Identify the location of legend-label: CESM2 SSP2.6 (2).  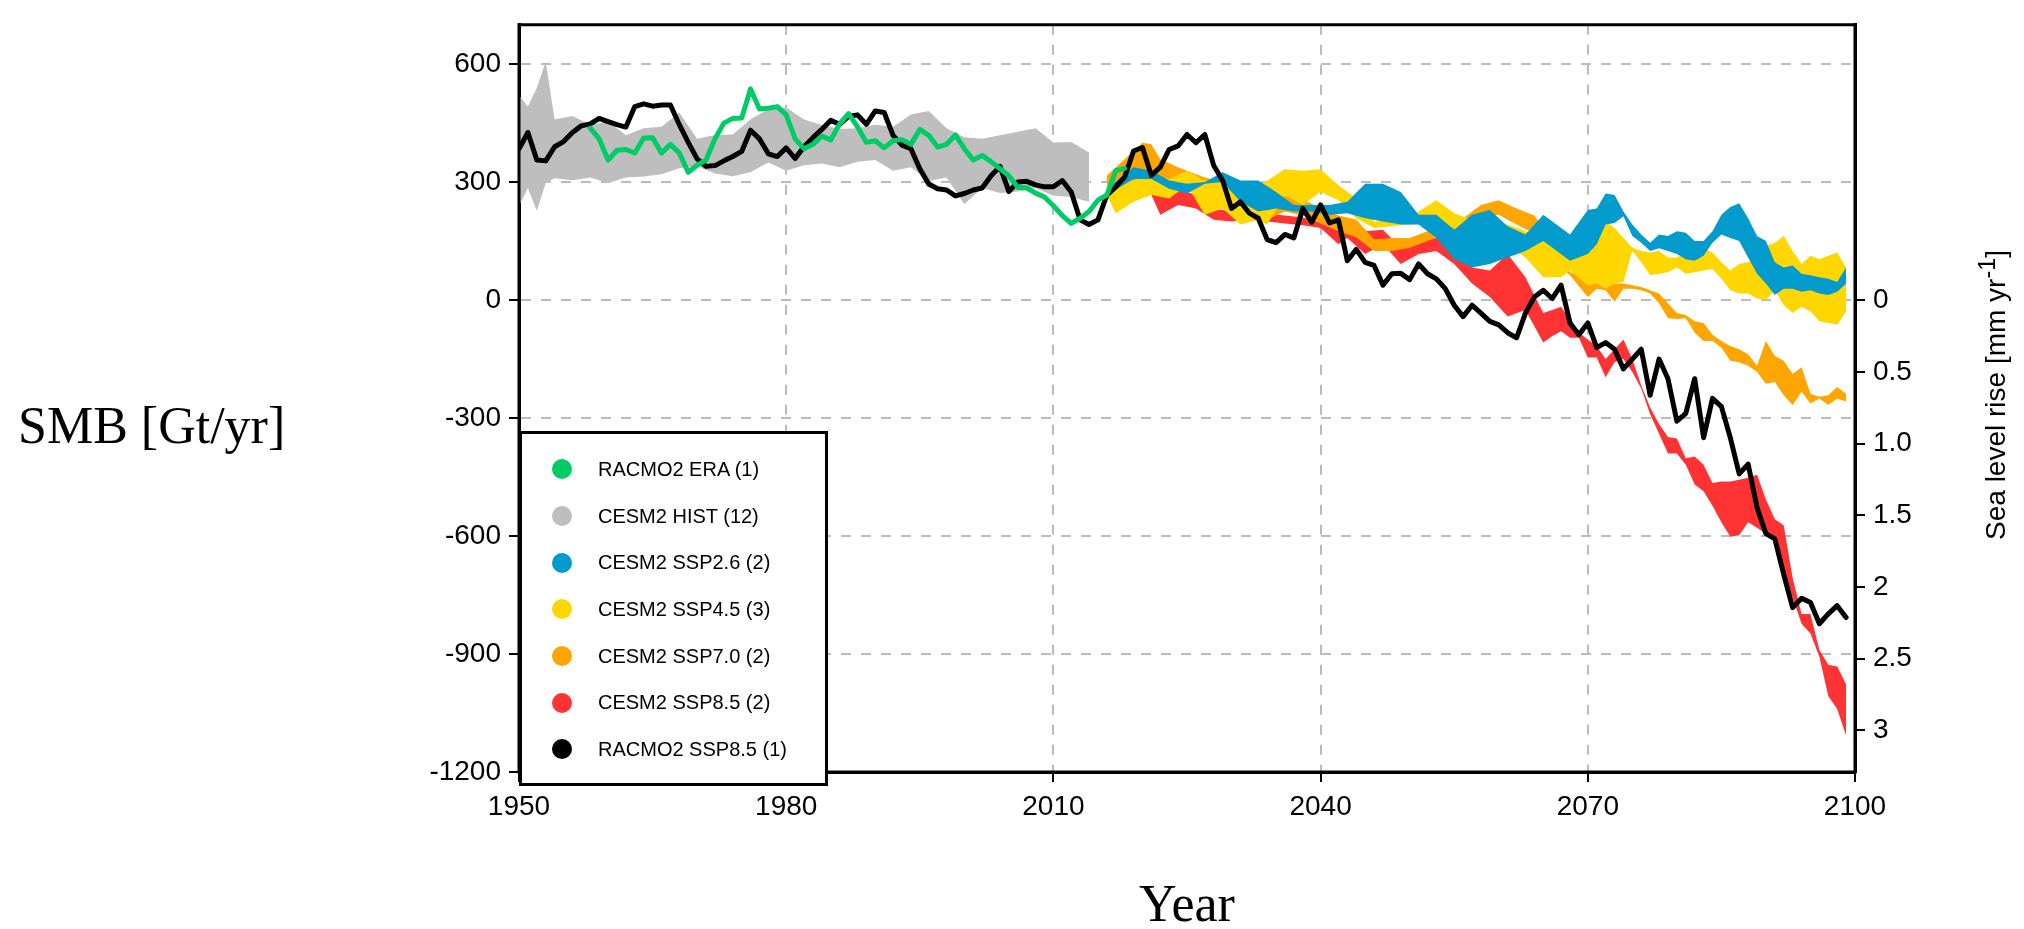
(684, 563).